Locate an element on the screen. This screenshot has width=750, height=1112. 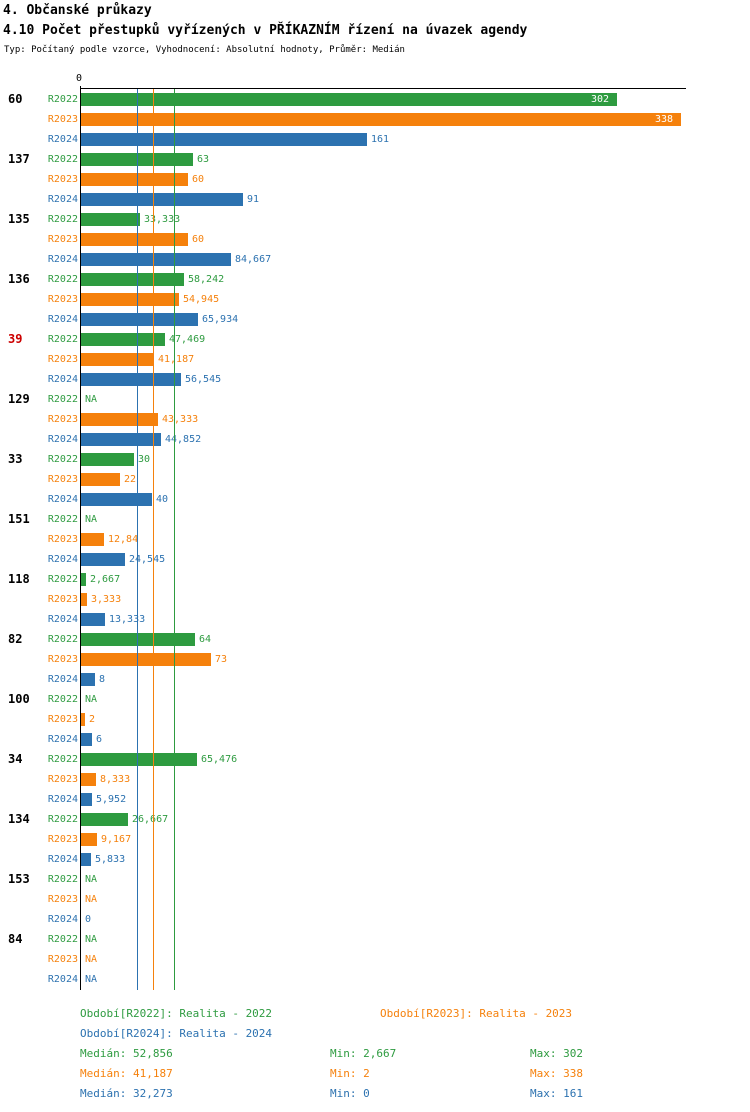
bar-118-r2024 is located at coordinates (93, 619).